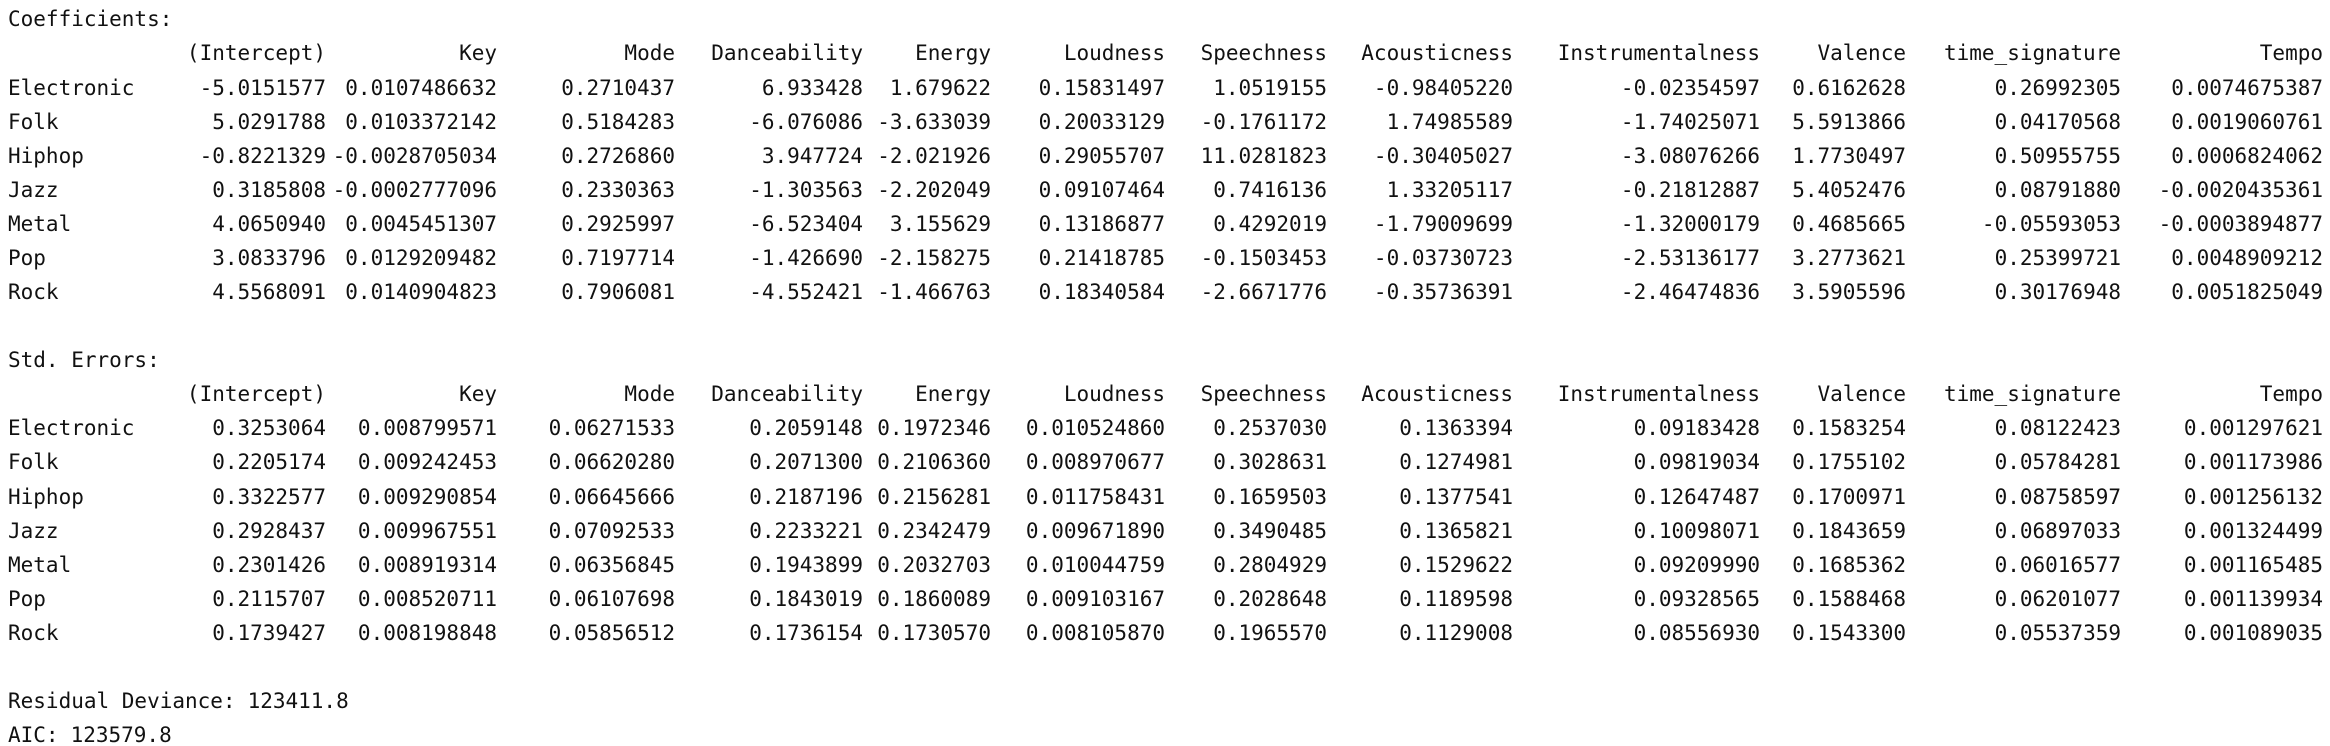 The image size is (2330, 746). Describe the element at coordinates (2057, 632) in the screenshot. I see `cell-value: 0.05537359` at that location.